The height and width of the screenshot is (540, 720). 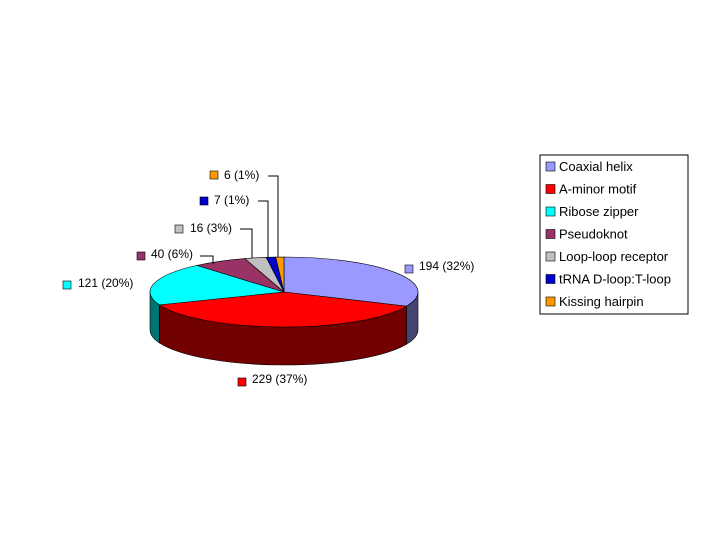 I want to click on legend-box, so click(x=614, y=234).